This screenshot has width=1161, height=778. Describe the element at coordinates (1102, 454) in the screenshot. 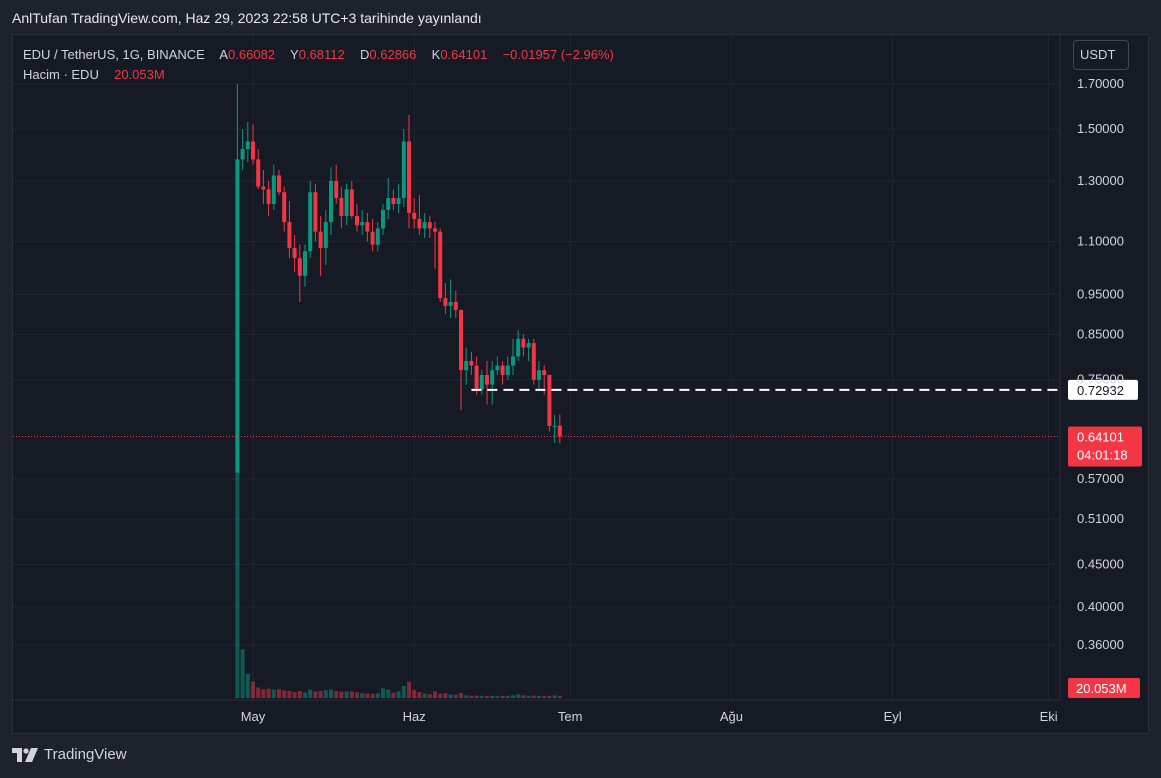

I see `countdown-label: 04:01:18` at that location.